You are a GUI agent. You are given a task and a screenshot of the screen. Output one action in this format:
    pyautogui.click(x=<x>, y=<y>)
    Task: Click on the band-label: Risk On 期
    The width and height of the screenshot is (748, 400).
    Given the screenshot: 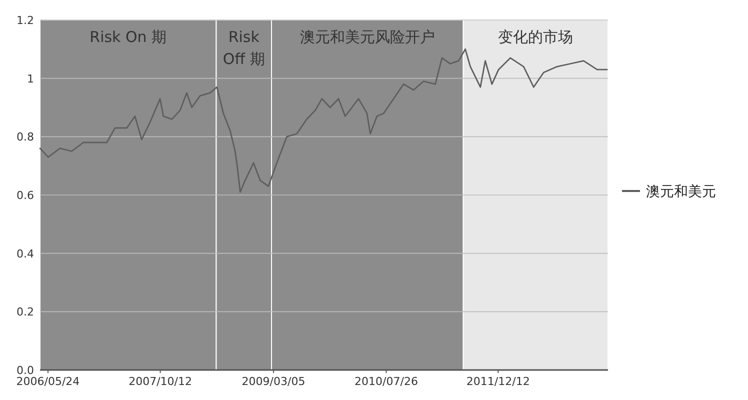 What is the action you would take?
    pyautogui.click(x=128, y=37)
    